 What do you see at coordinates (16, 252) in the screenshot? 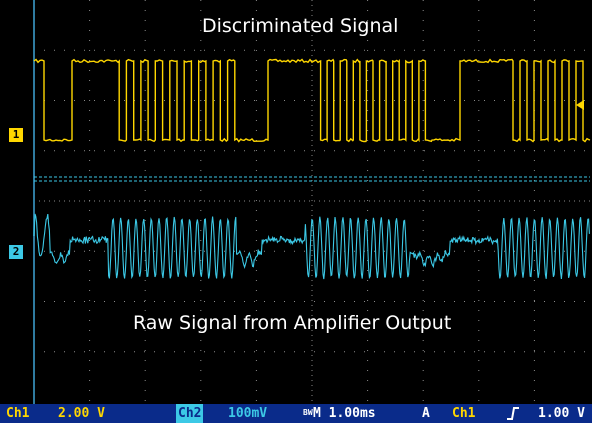
I see `ch2-ground-marker: 2` at bounding box center [16, 252].